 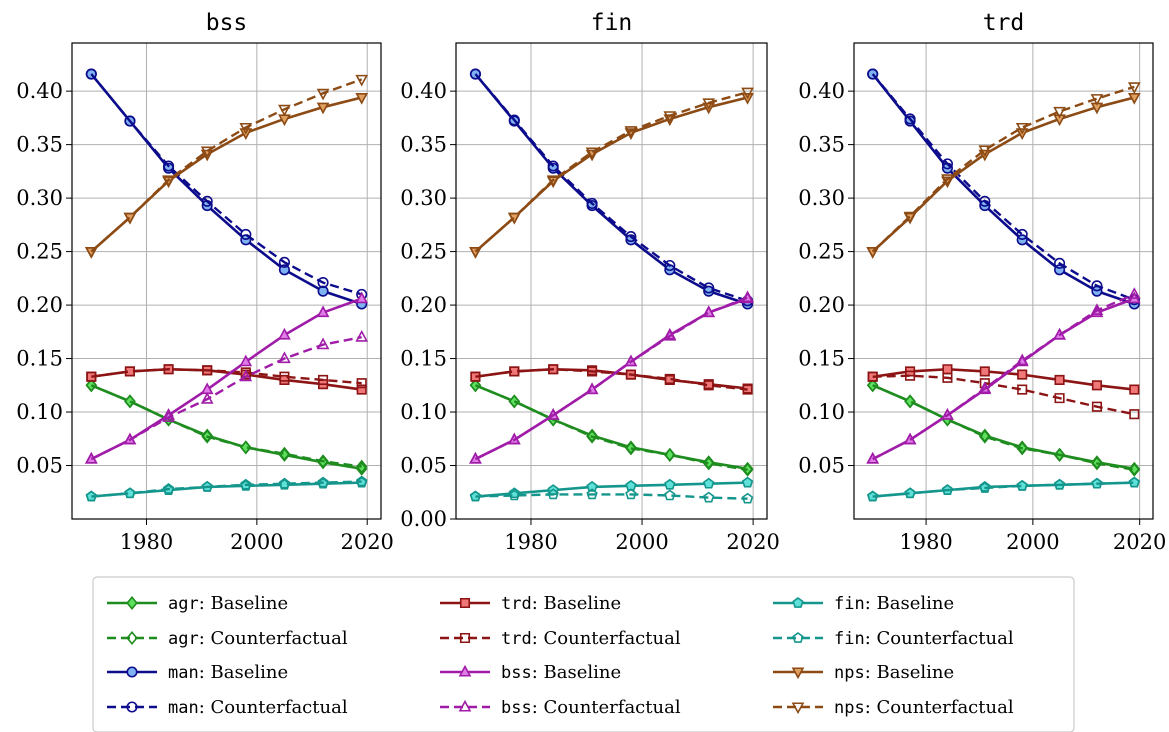 I want to click on x-tick-label: 1980, so click(x=925, y=542).